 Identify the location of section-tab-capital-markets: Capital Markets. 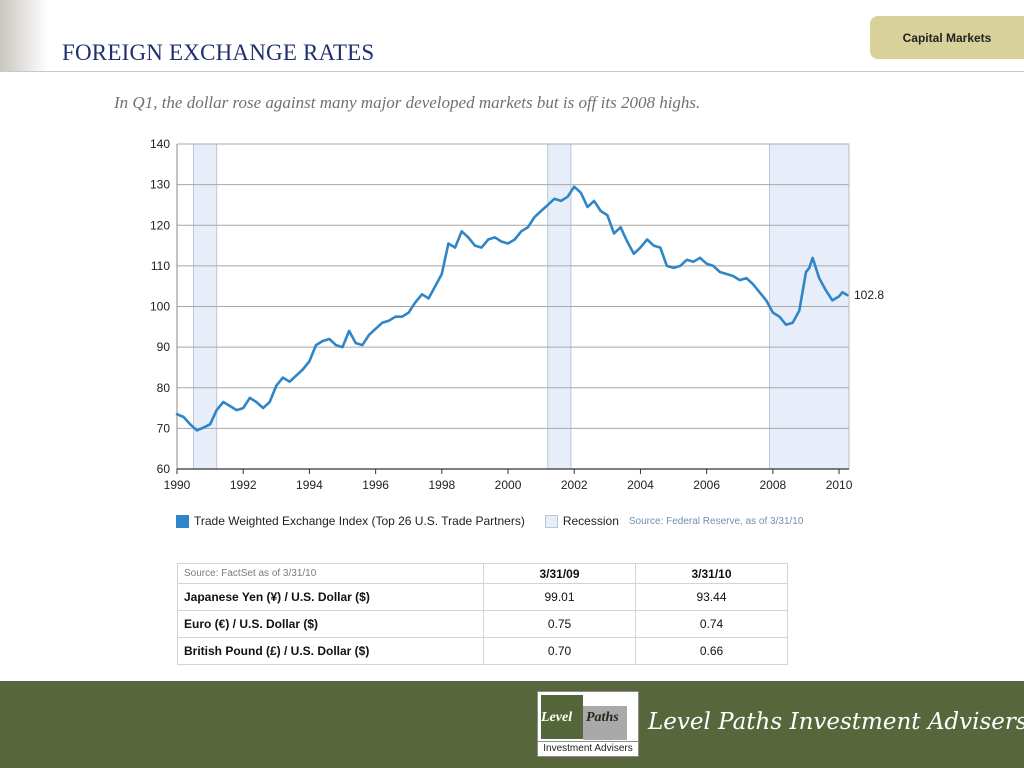
(947, 37).